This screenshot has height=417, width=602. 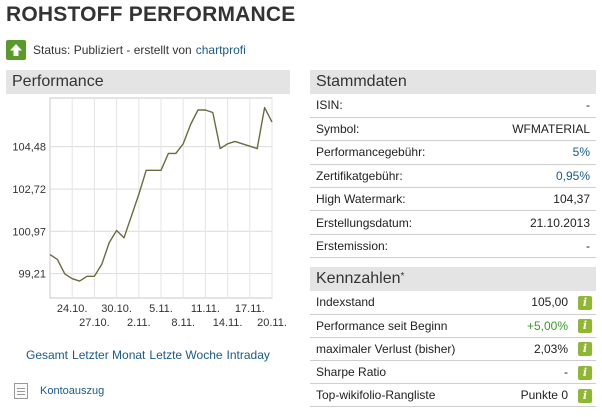 I want to click on table-row: High Watermark: 104,37, so click(x=453, y=199).